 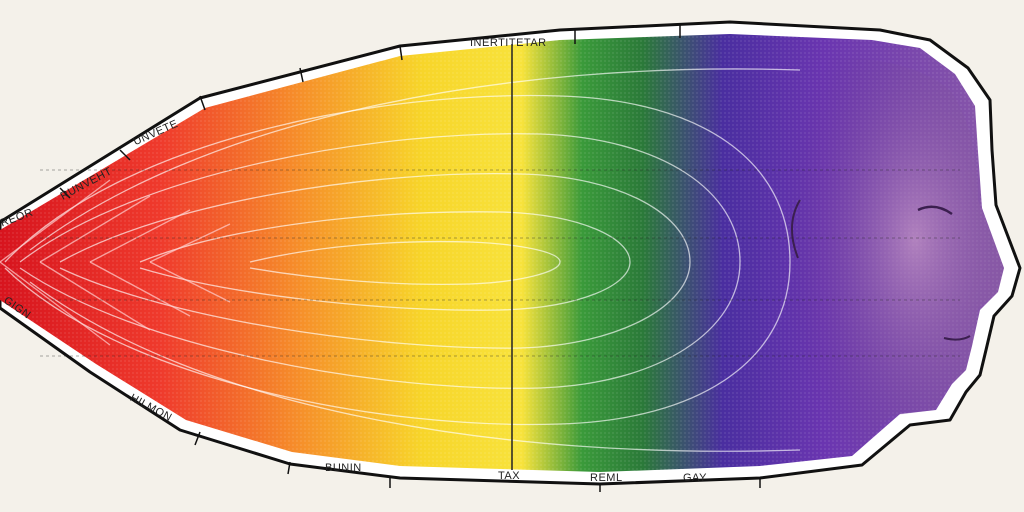 What do you see at coordinates (508, 43) in the screenshot?
I see `label-top: INERTITETAR` at bounding box center [508, 43].